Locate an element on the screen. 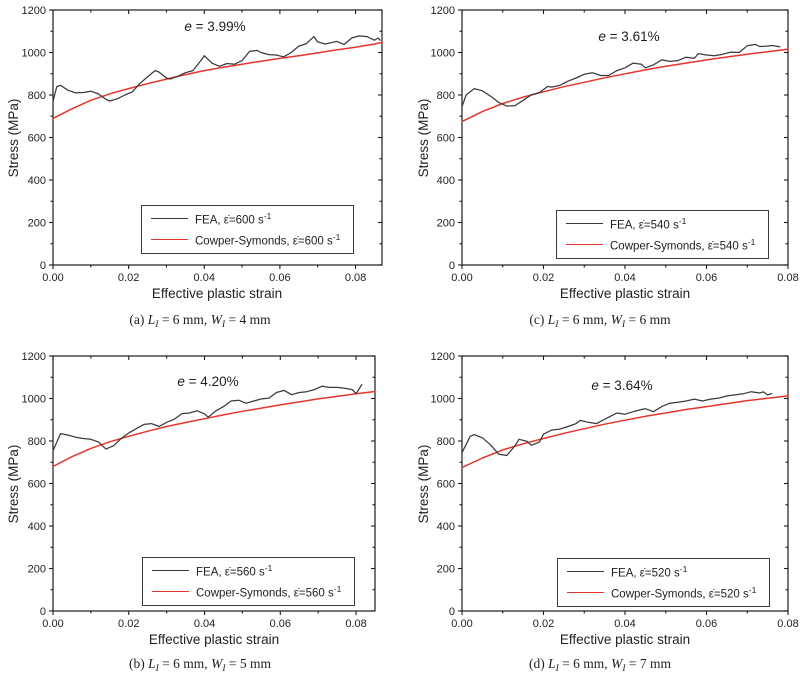 The width and height of the screenshot is (800, 679). caption-c: (c) LI = 6 mm, WI = 6 mm is located at coordinates (600, 321).